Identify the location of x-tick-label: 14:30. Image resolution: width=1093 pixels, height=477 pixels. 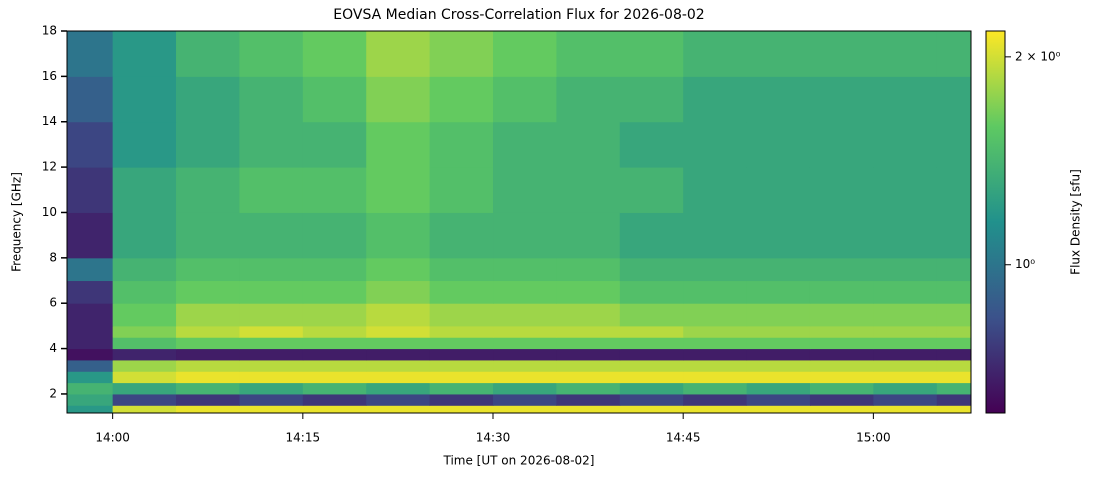
(493, 438).